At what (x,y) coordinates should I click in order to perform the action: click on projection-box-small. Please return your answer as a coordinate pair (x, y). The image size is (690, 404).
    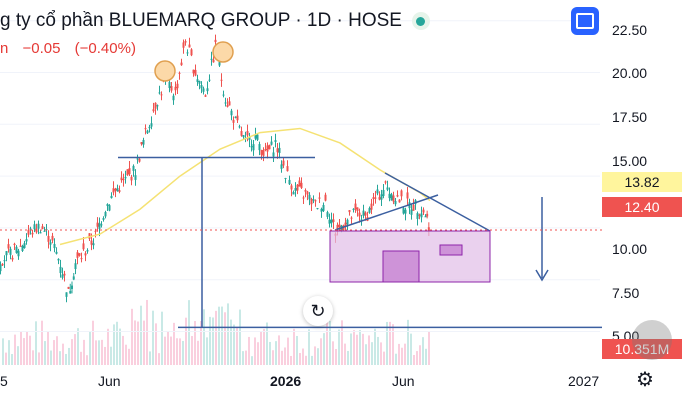
    Looking at the image, I should click on (451, 250).